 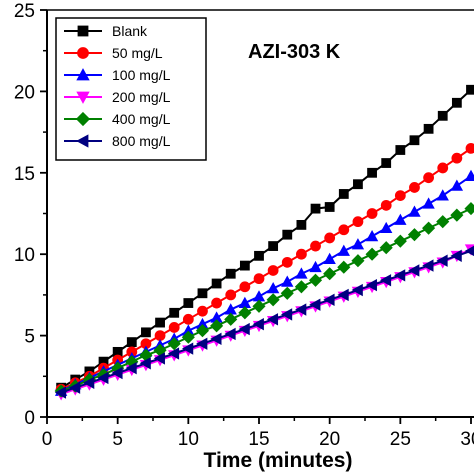 I want to click on legend-label: 800 mg/L, so click(x=141, y=141).